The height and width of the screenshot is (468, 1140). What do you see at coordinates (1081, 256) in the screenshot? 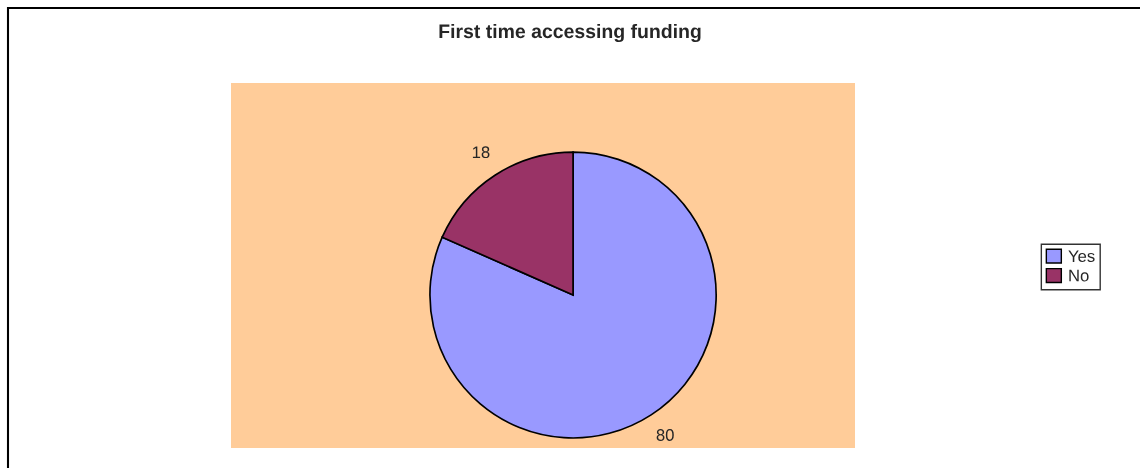
I see `legend-label: Yes` at bounding box center [1081, 256].